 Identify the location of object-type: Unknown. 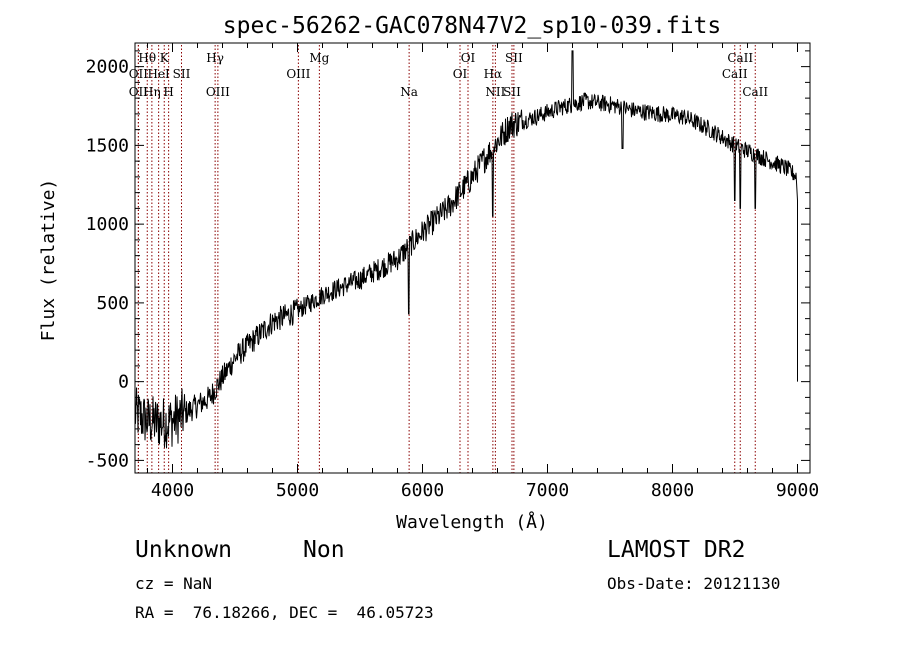
(183, 550).